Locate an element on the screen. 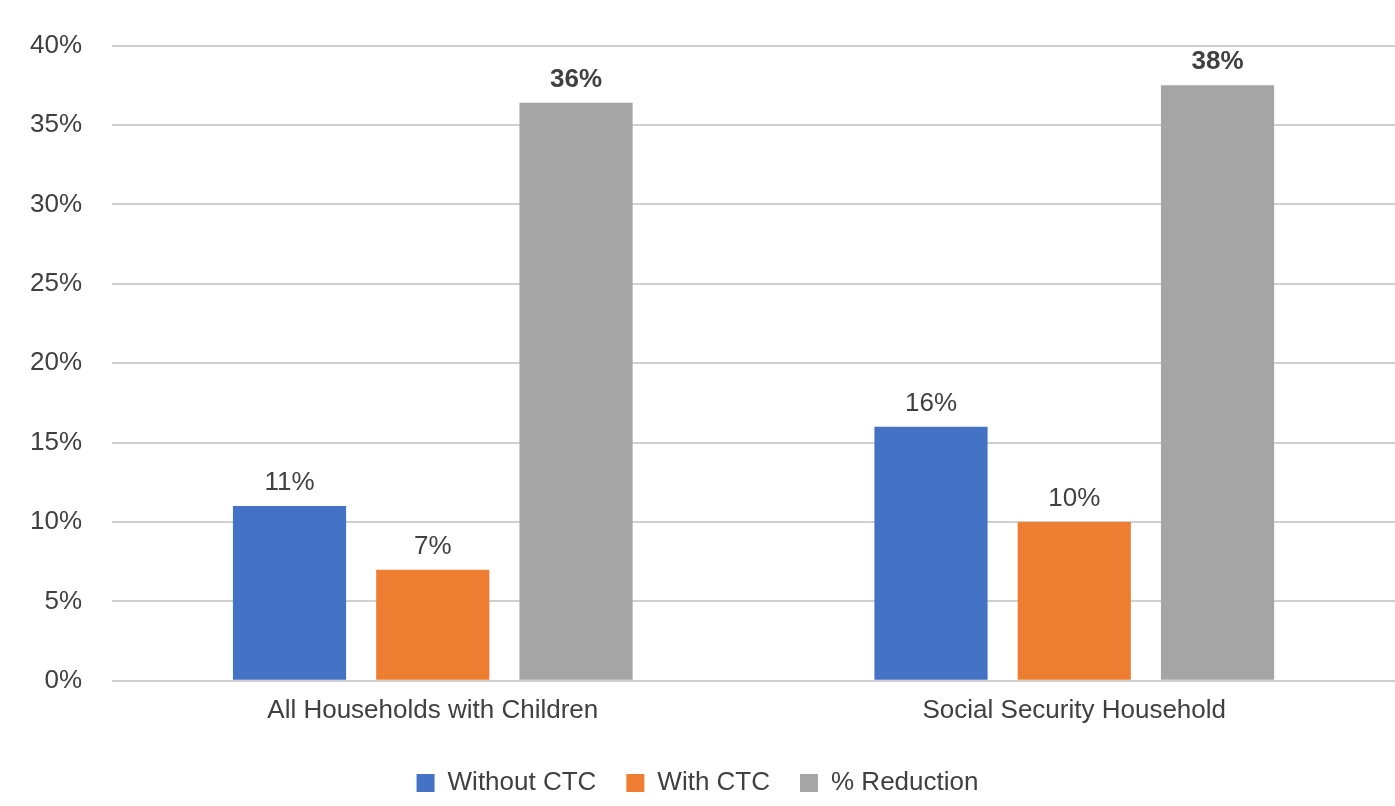  y-tick-label: 15% is located at coordinates (56, 440).